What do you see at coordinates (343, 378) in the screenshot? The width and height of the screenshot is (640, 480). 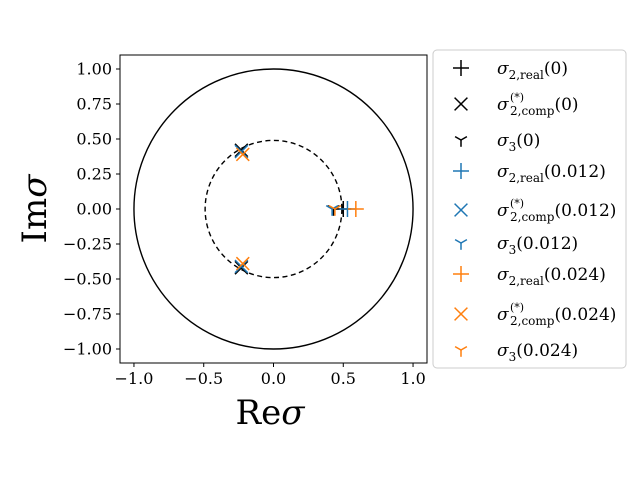 I see `x-tick-label: 0.5` at bounding box center [343, 378].